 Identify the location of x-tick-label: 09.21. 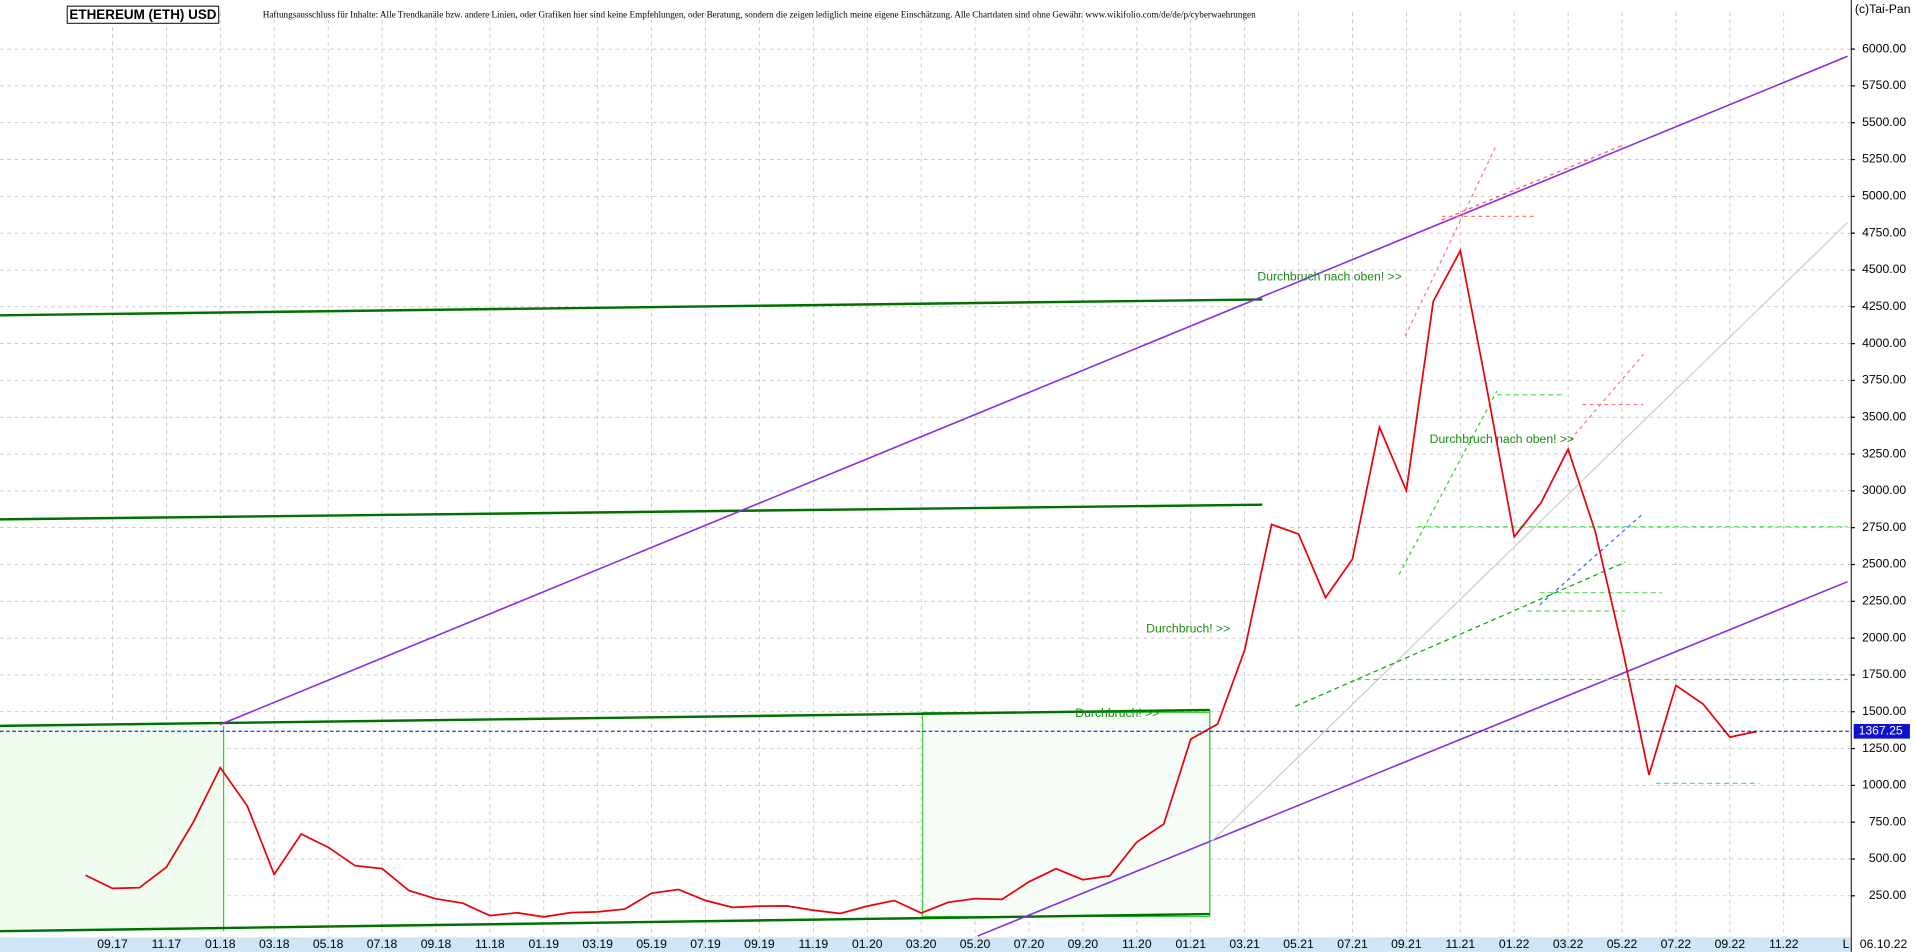
(1406, 944).